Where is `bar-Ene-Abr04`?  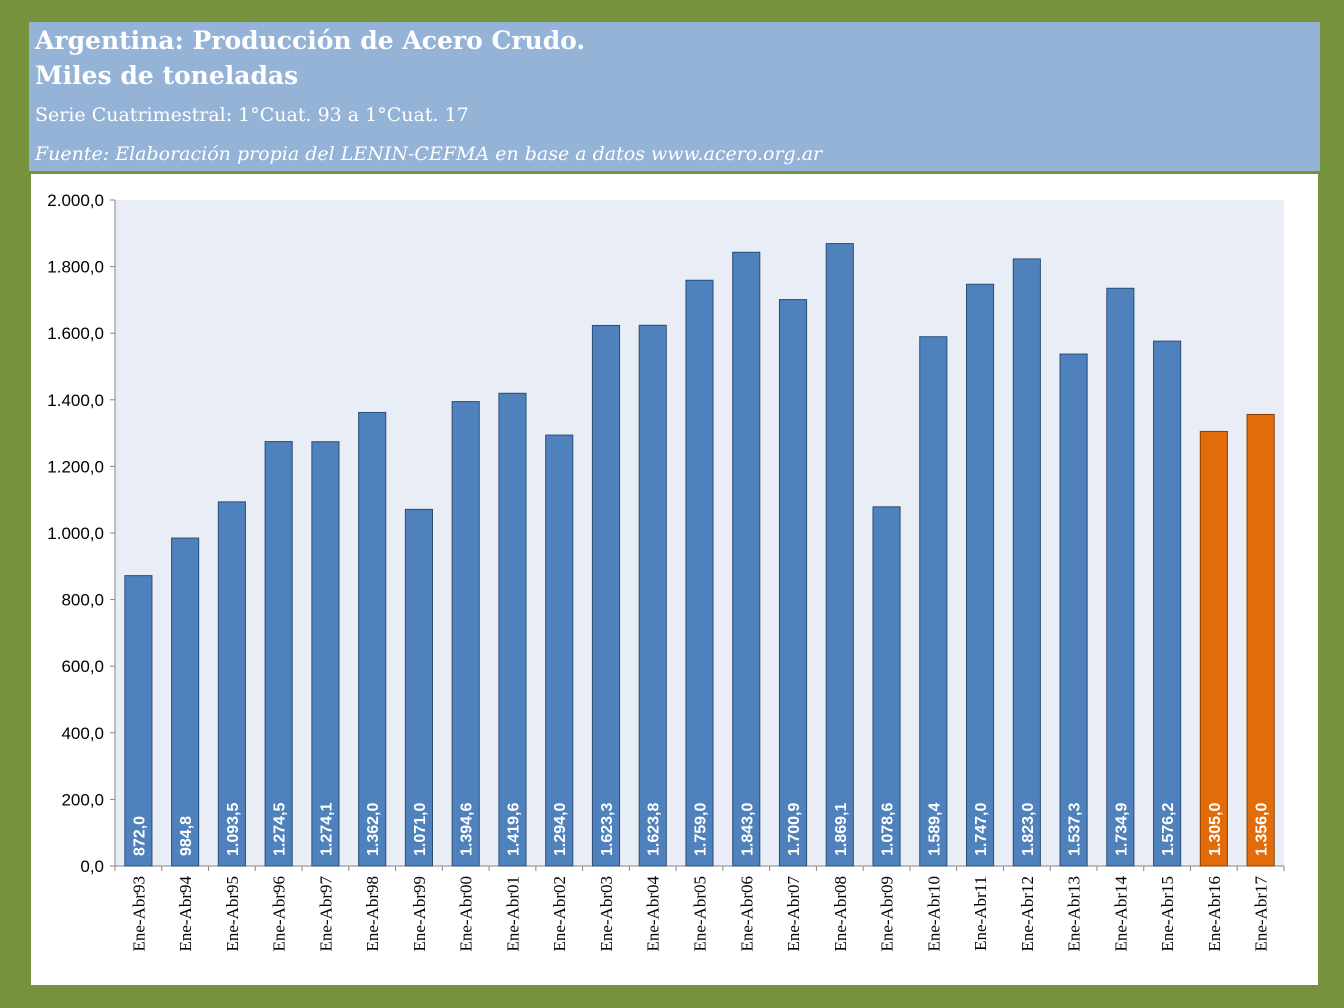
bar-Ene-Abr04 is located at coordinates (652, 595).